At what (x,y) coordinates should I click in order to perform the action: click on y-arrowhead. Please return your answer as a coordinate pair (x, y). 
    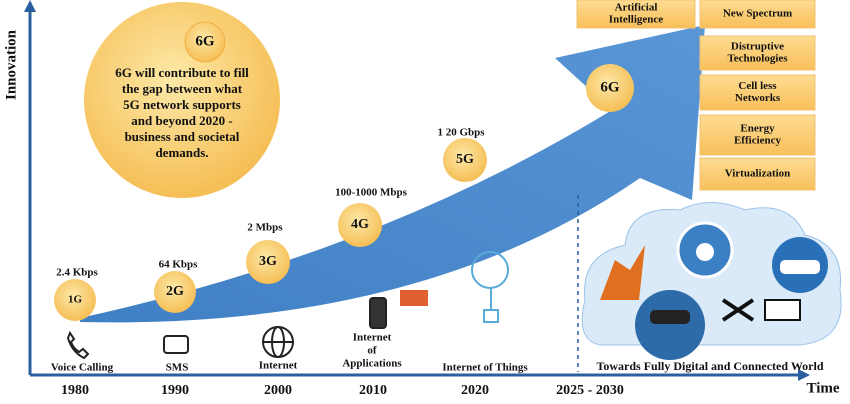
    Looking at the image, I should click on (30, 6).